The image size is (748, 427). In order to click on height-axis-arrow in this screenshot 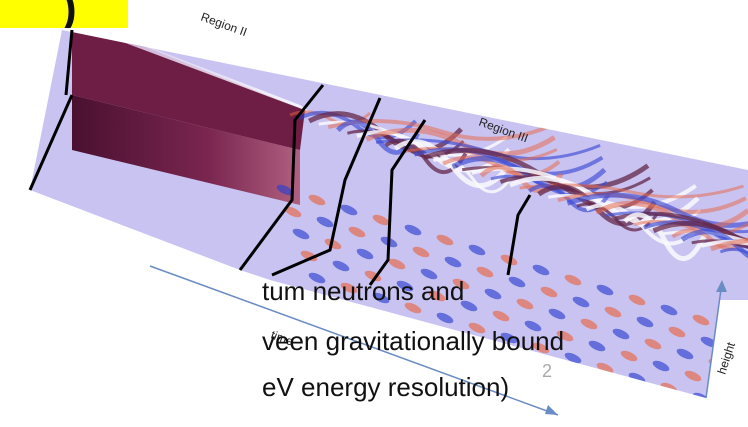, I will do `click(714, 340)`.